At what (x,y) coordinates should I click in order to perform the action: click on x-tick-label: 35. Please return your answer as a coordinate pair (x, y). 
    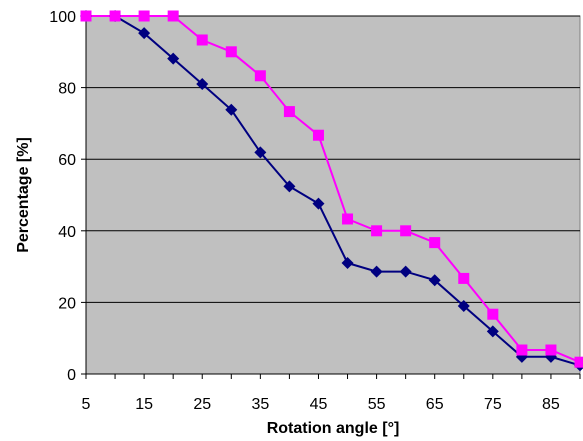
    Looking at the image, I should click on (260, 404).